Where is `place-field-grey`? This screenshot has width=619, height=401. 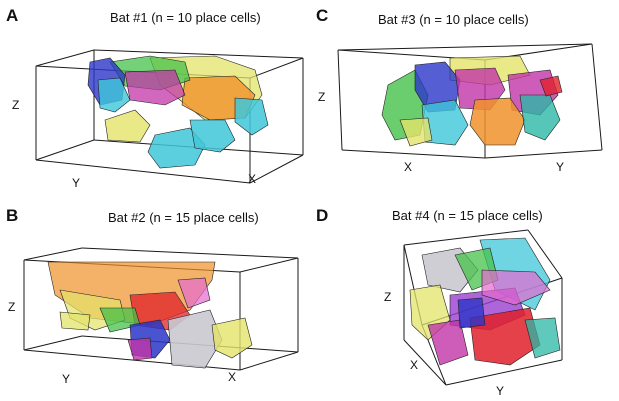
place-field-grey is located at coordinates (195, 339).